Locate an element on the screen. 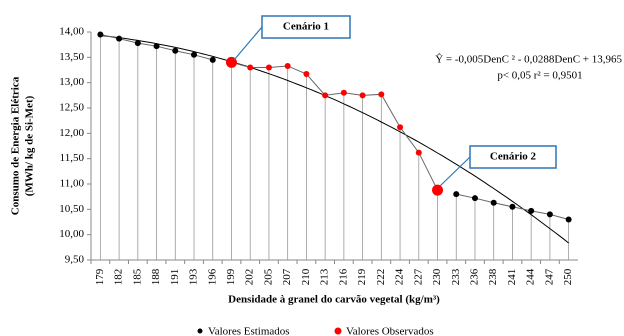  callout-text: Cenário 2 is located at coordinates (513, 157).